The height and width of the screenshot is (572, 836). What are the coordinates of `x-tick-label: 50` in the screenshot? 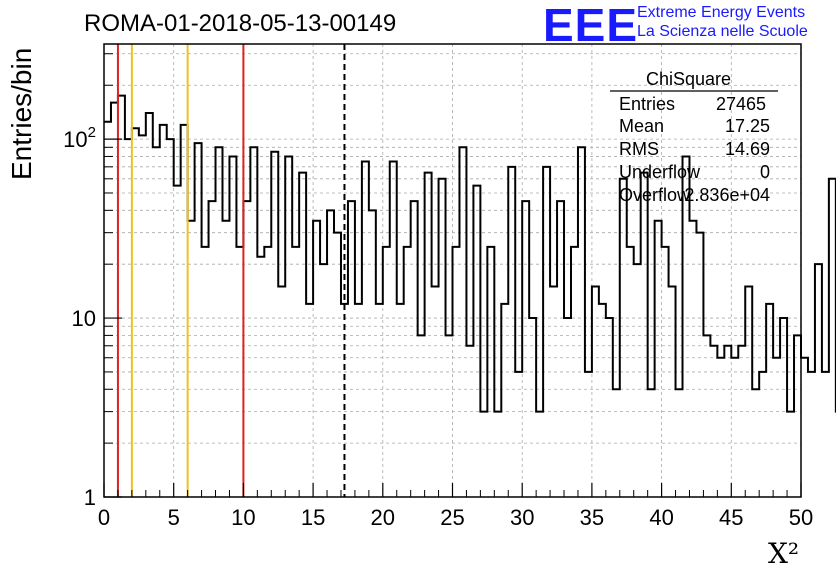 It's located at (801, 517).